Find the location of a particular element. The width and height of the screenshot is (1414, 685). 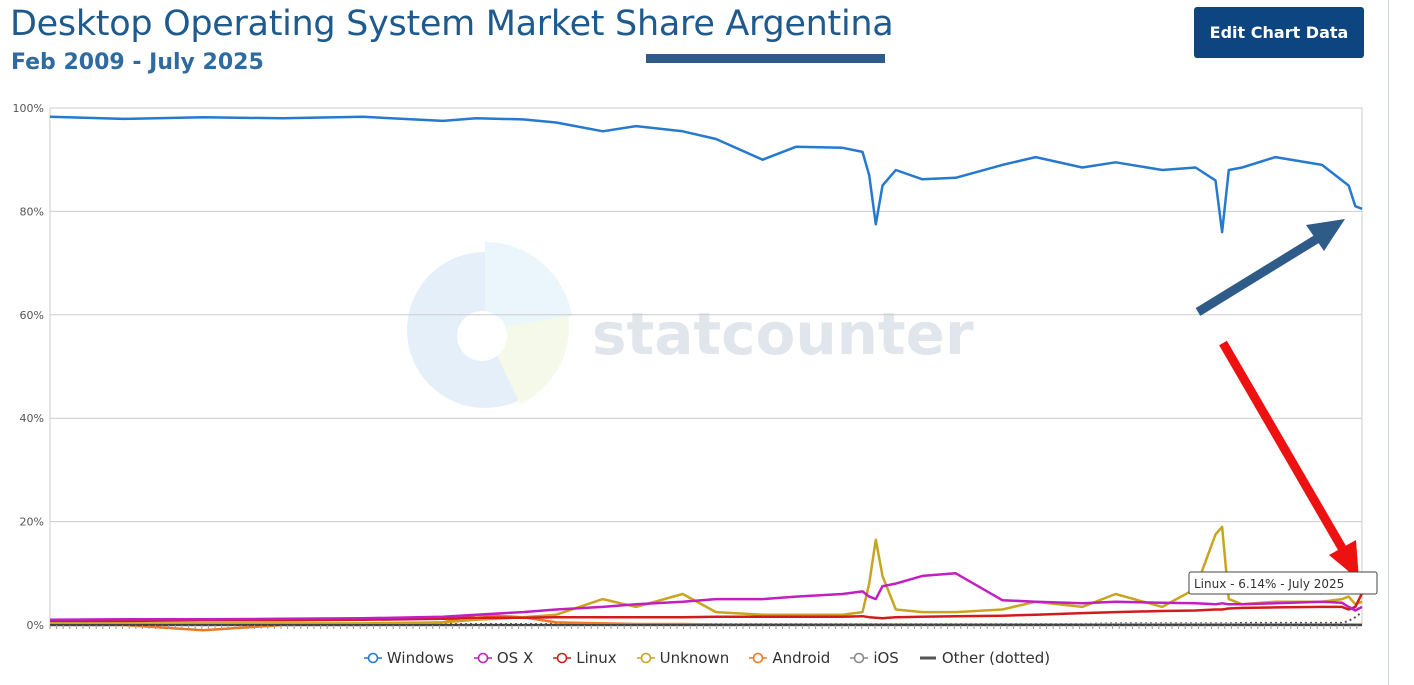

y-tick-label: 100% is located at coordinates (28, 108).